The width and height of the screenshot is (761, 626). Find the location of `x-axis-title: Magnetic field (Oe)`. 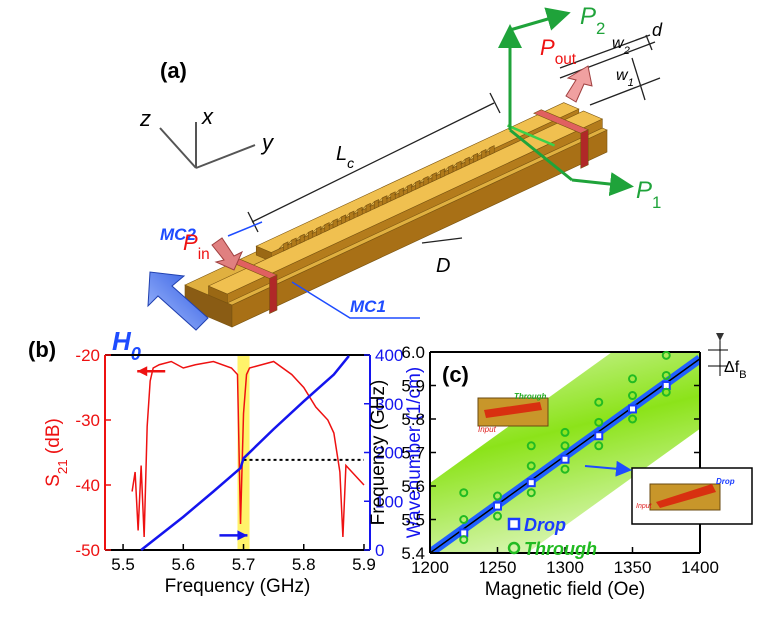

x-axis-title: Magnetic field (Oe) is located at coordinates (565, 589).